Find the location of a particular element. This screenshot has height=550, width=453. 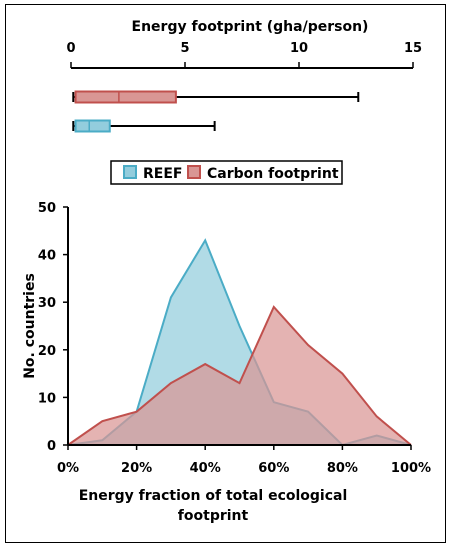

y-tick-label: 30 is located at coordinates (47, 303).